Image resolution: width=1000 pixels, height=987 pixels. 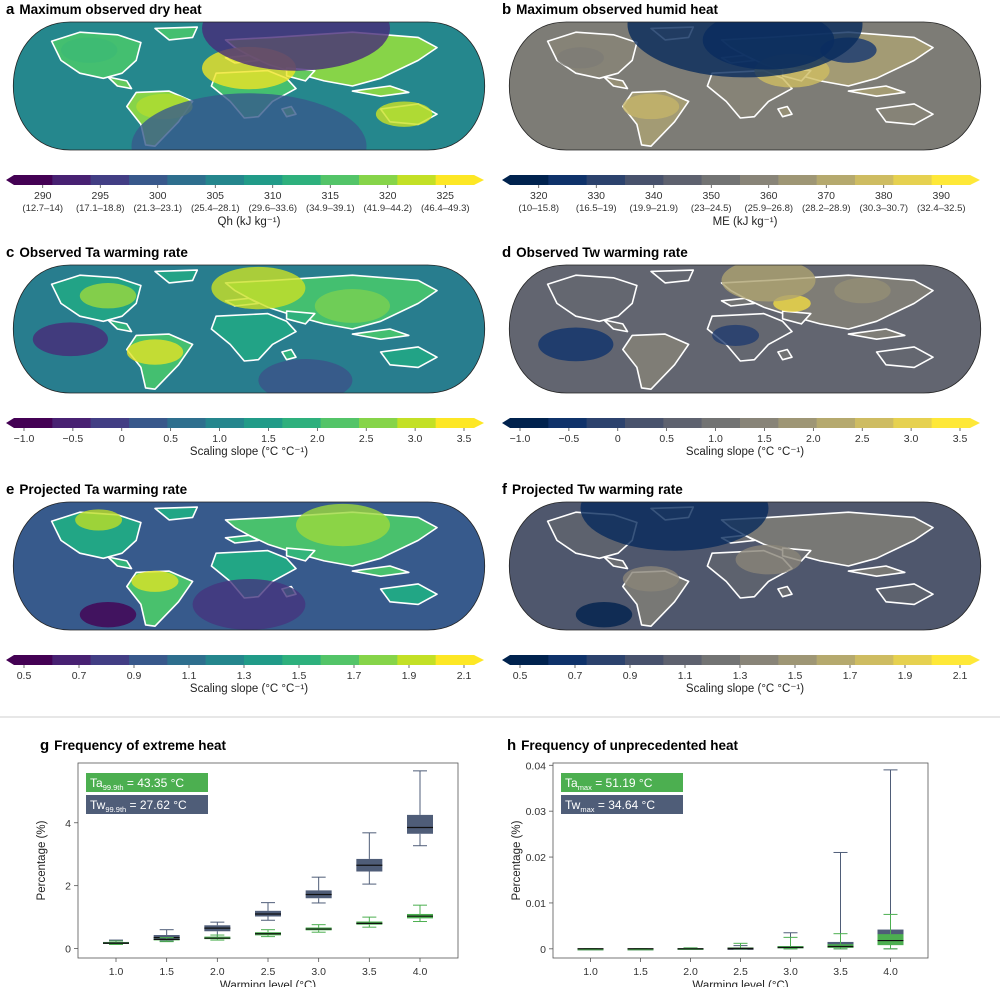 I want to click on colorbar-tick-label: 300, so click(x=158, y=196).